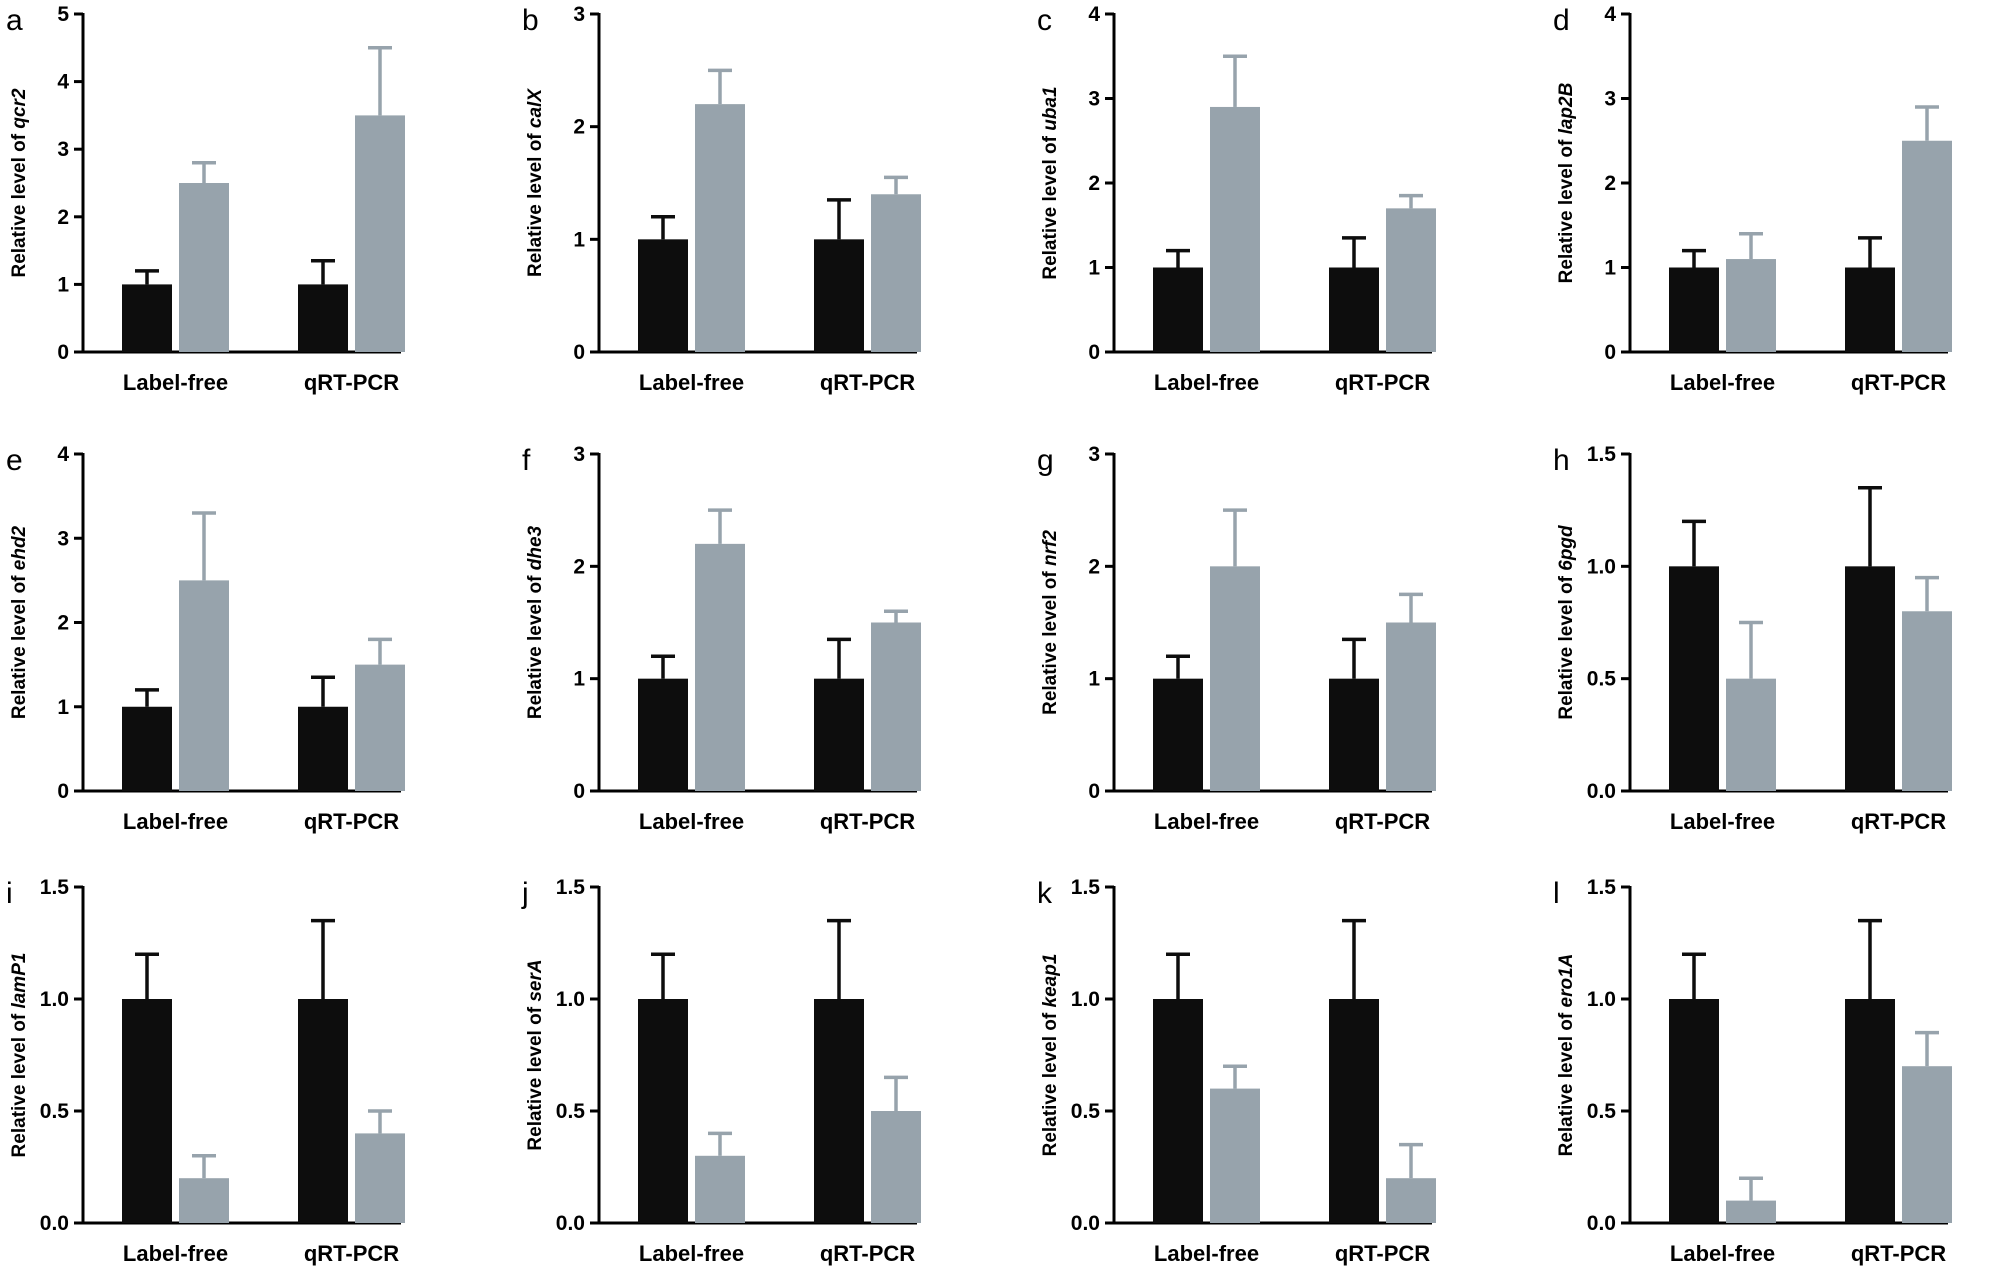 Image resolution: width=2003 pixels, height=1277 pixels. I want to click on panel-letter: c, so click(1044, 20).